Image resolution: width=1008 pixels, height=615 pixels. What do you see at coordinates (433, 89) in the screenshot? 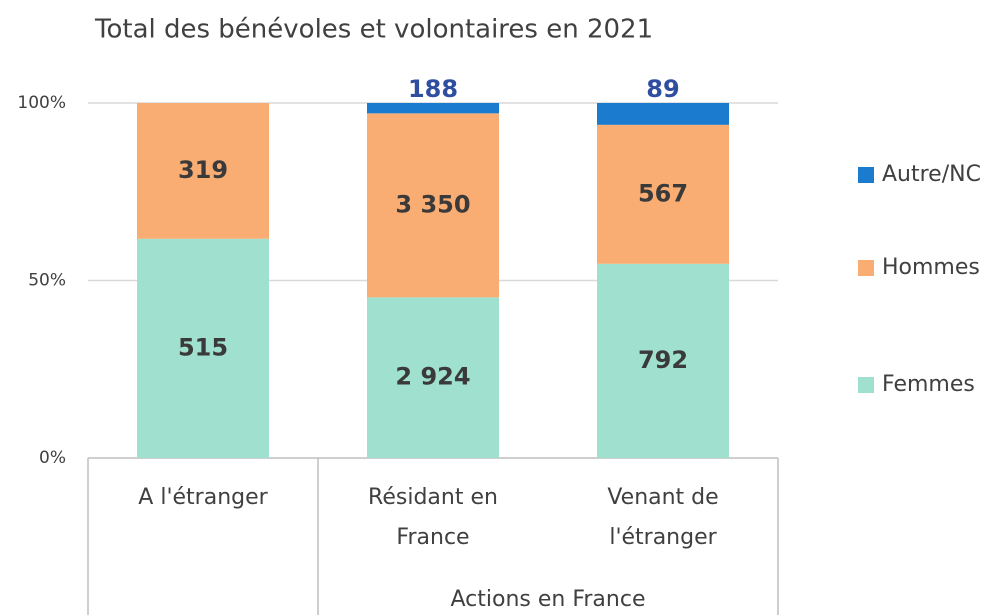
I see `data-label: 188` at bounding box center [433, 89].